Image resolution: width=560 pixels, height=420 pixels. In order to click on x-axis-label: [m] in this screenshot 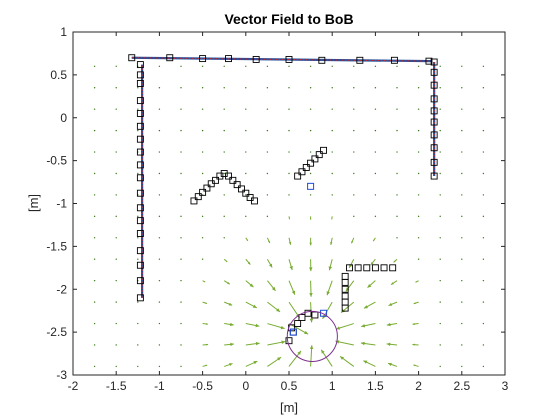, I will do `click(289, 407)`.